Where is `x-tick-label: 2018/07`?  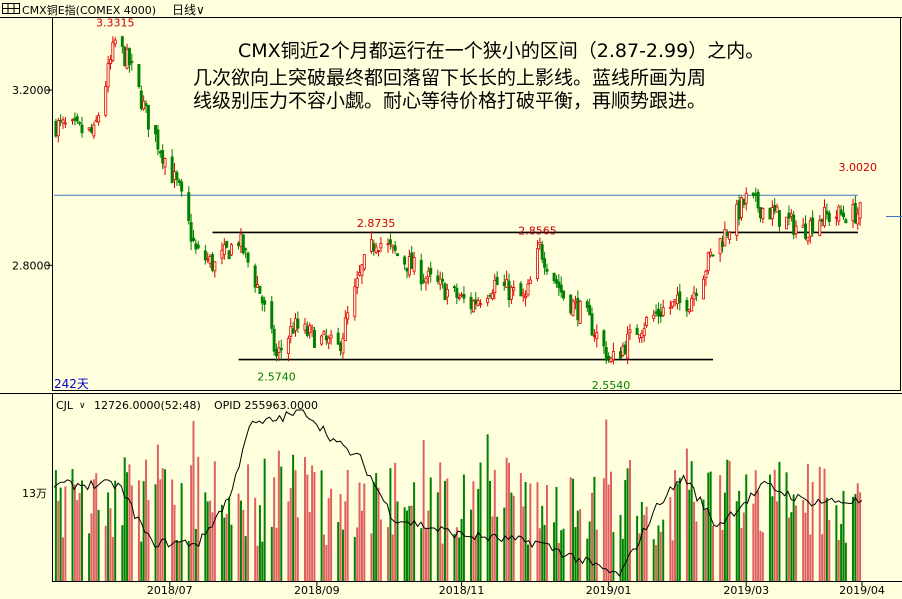
x-tick-label: 2018/07 is located at coordinates (170, 590).